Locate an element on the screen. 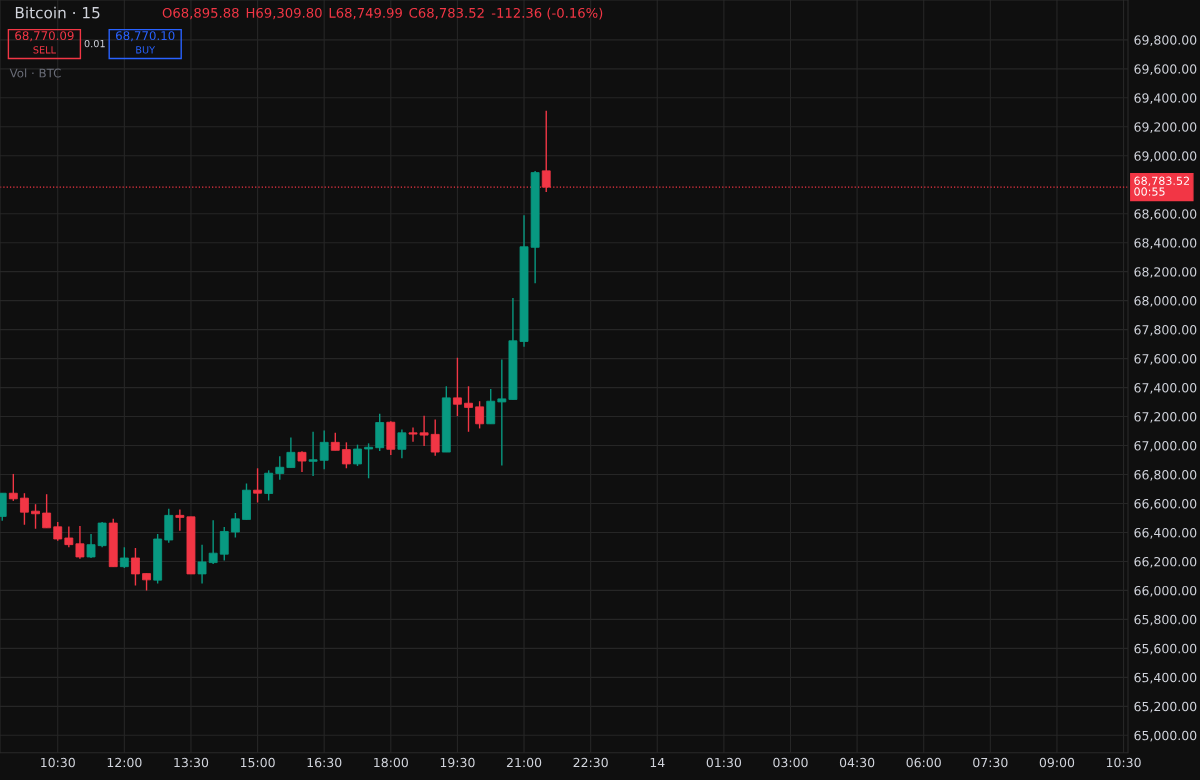  y-tick-label: 69,800.00 is located at coordinates (1165, 41).